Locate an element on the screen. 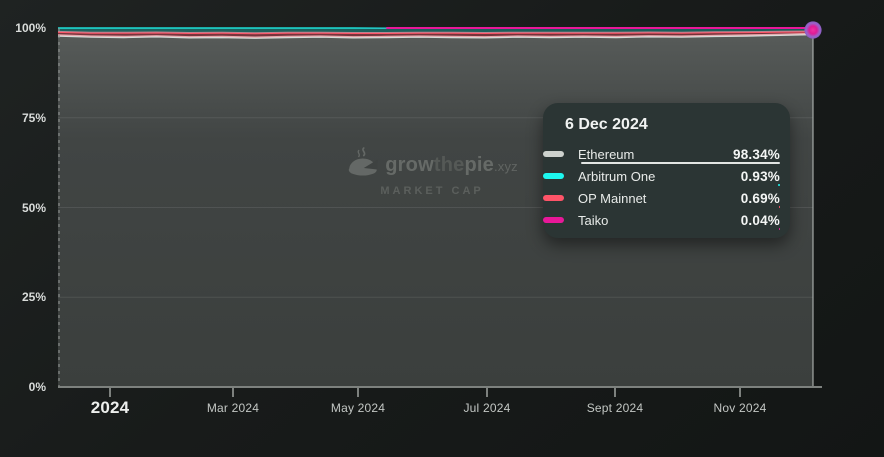 This screenshot has height=457, width=884. tooltip-row: Ethereum 98.34% is located at coordinates (666, 154).